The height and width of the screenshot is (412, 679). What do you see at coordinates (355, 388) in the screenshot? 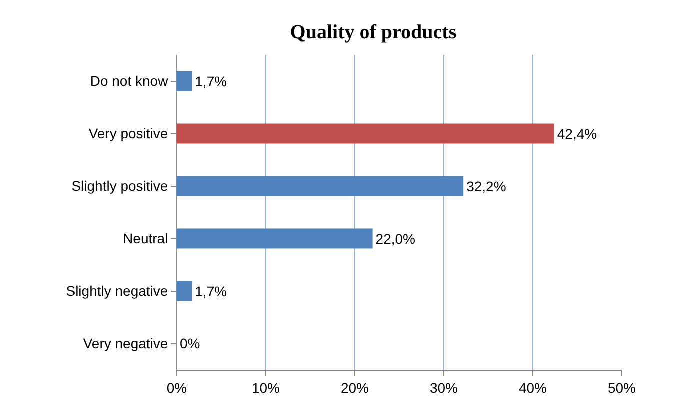
I see `x-tick-label: 20%` at bounding box center [355, 388].